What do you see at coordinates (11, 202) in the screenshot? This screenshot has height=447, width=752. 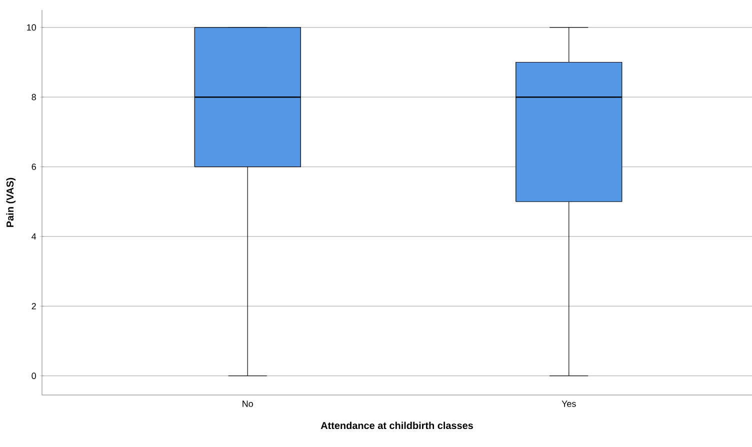 I see `y-axis-title: Pain (VAS)` at bounding box center [11, 202].